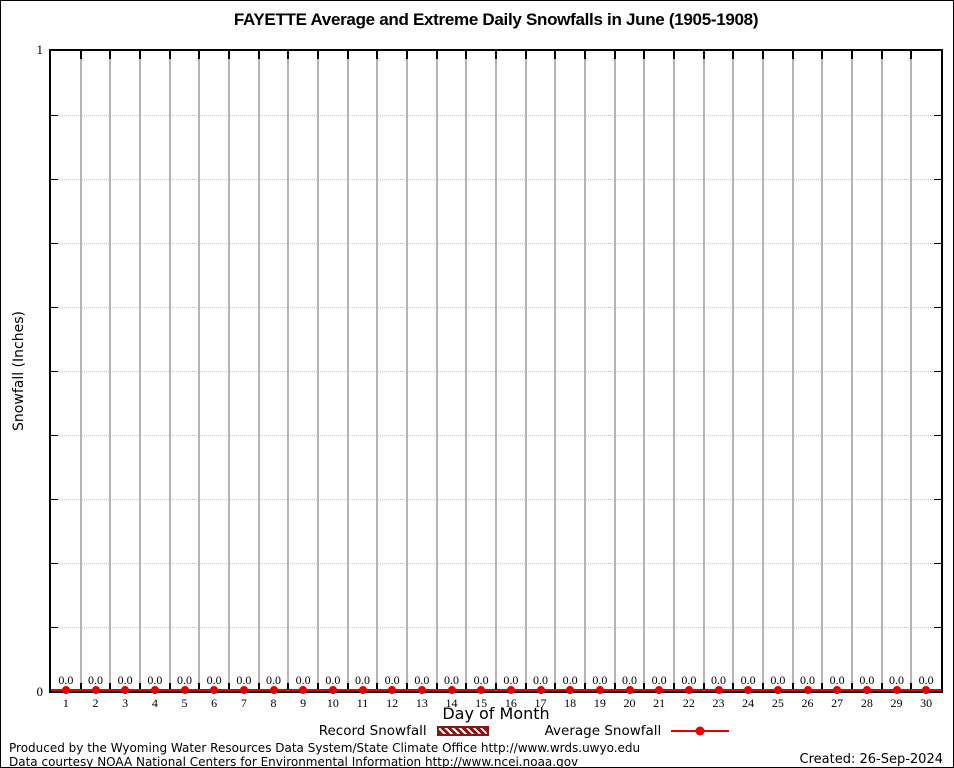  Describe the element at coordinates (496, 713) in the screenshot. I see `x-axis-label: Day of Month` at that location.